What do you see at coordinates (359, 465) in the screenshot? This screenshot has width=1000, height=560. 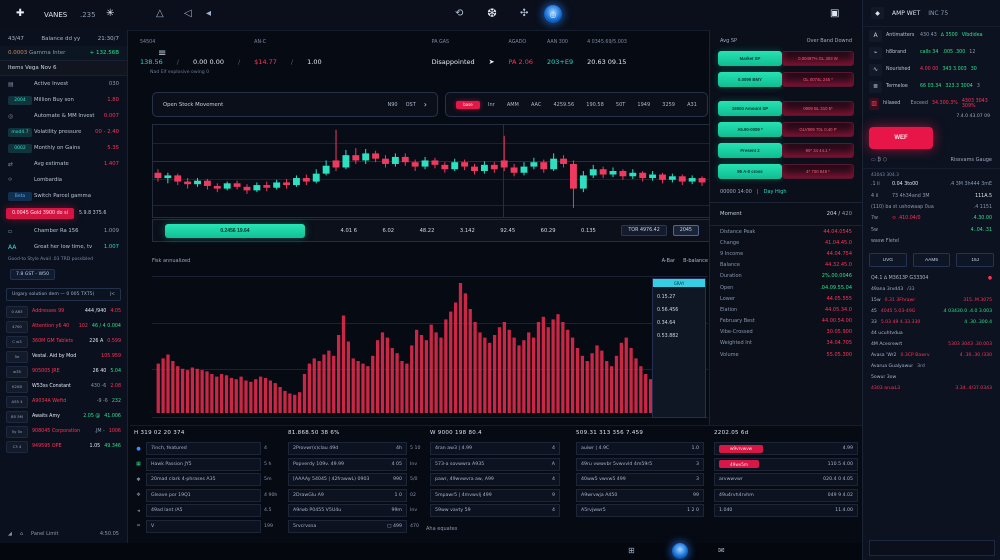 I see `table-row: Popverdy 109v. 49.99 4 05 Inv` at bounding box center [359, 465].